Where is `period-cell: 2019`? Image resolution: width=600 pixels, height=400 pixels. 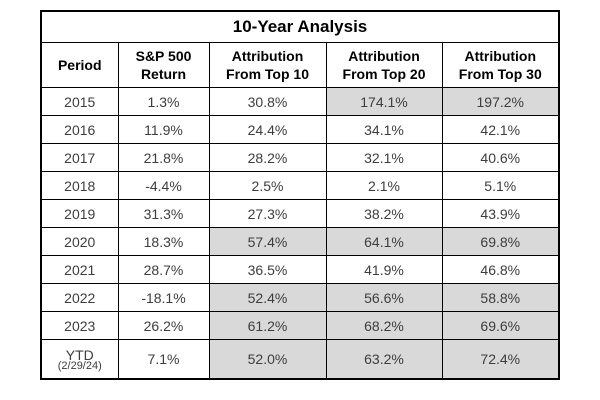 period-cell: 2019 is located at coordinates (79, 213).